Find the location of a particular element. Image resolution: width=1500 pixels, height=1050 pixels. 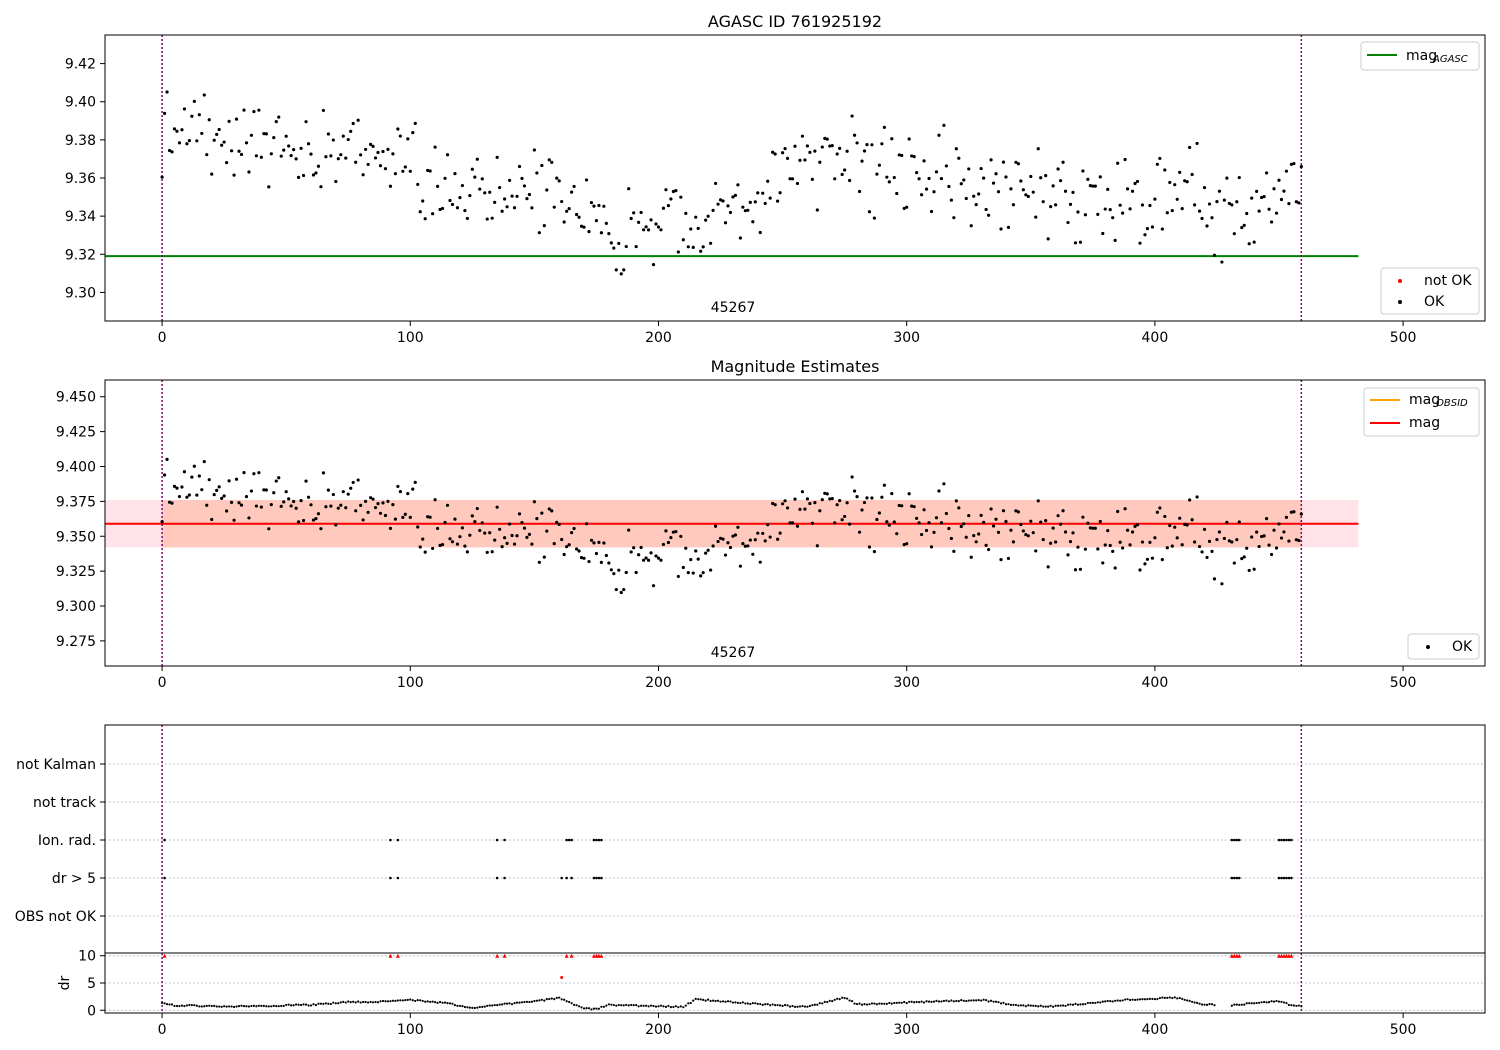

panel-2-title: Magnitude Estimates is located at coordinates (795, 366).